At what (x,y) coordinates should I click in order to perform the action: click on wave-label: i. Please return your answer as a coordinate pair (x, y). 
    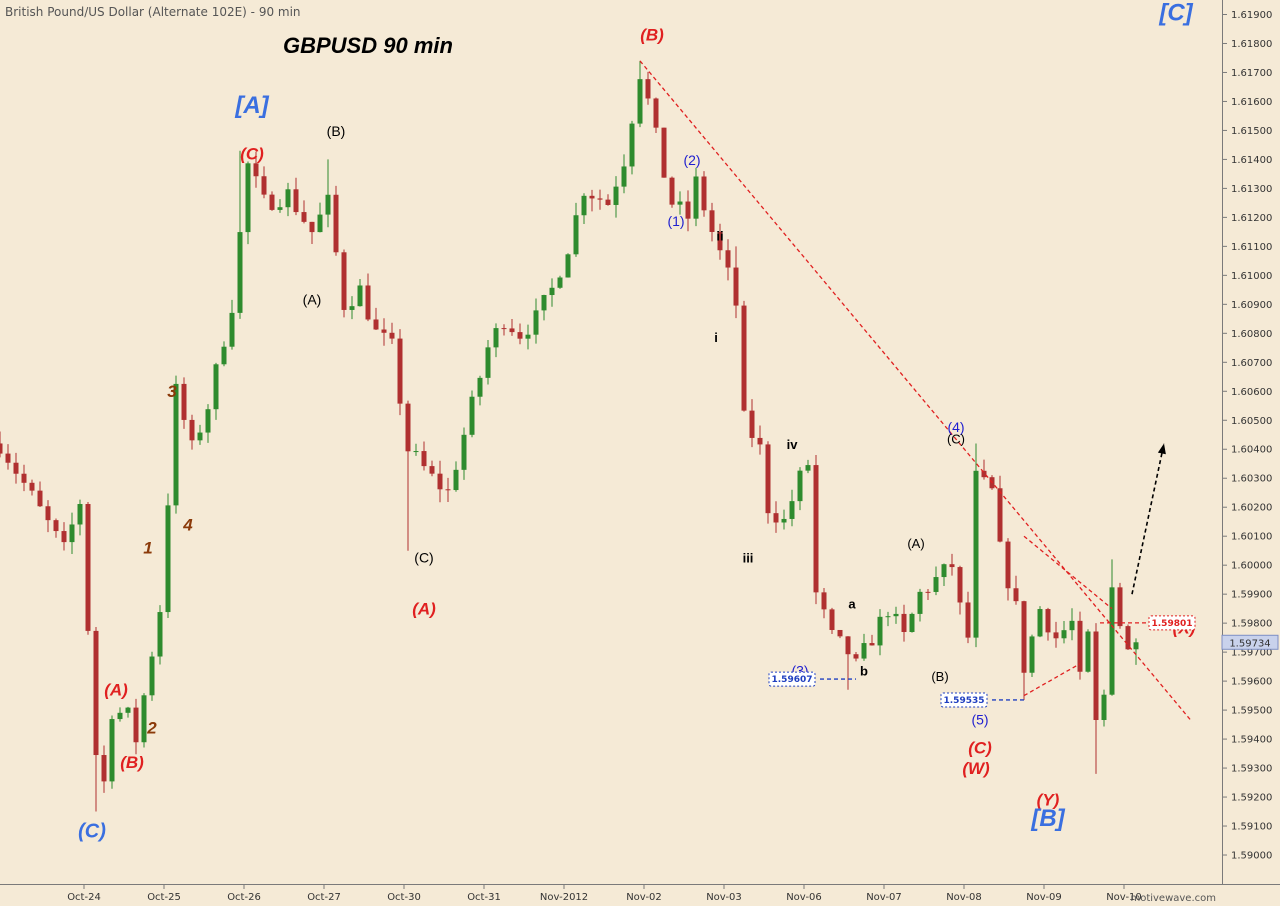
    Looking at the image, I should click on (716, 337).